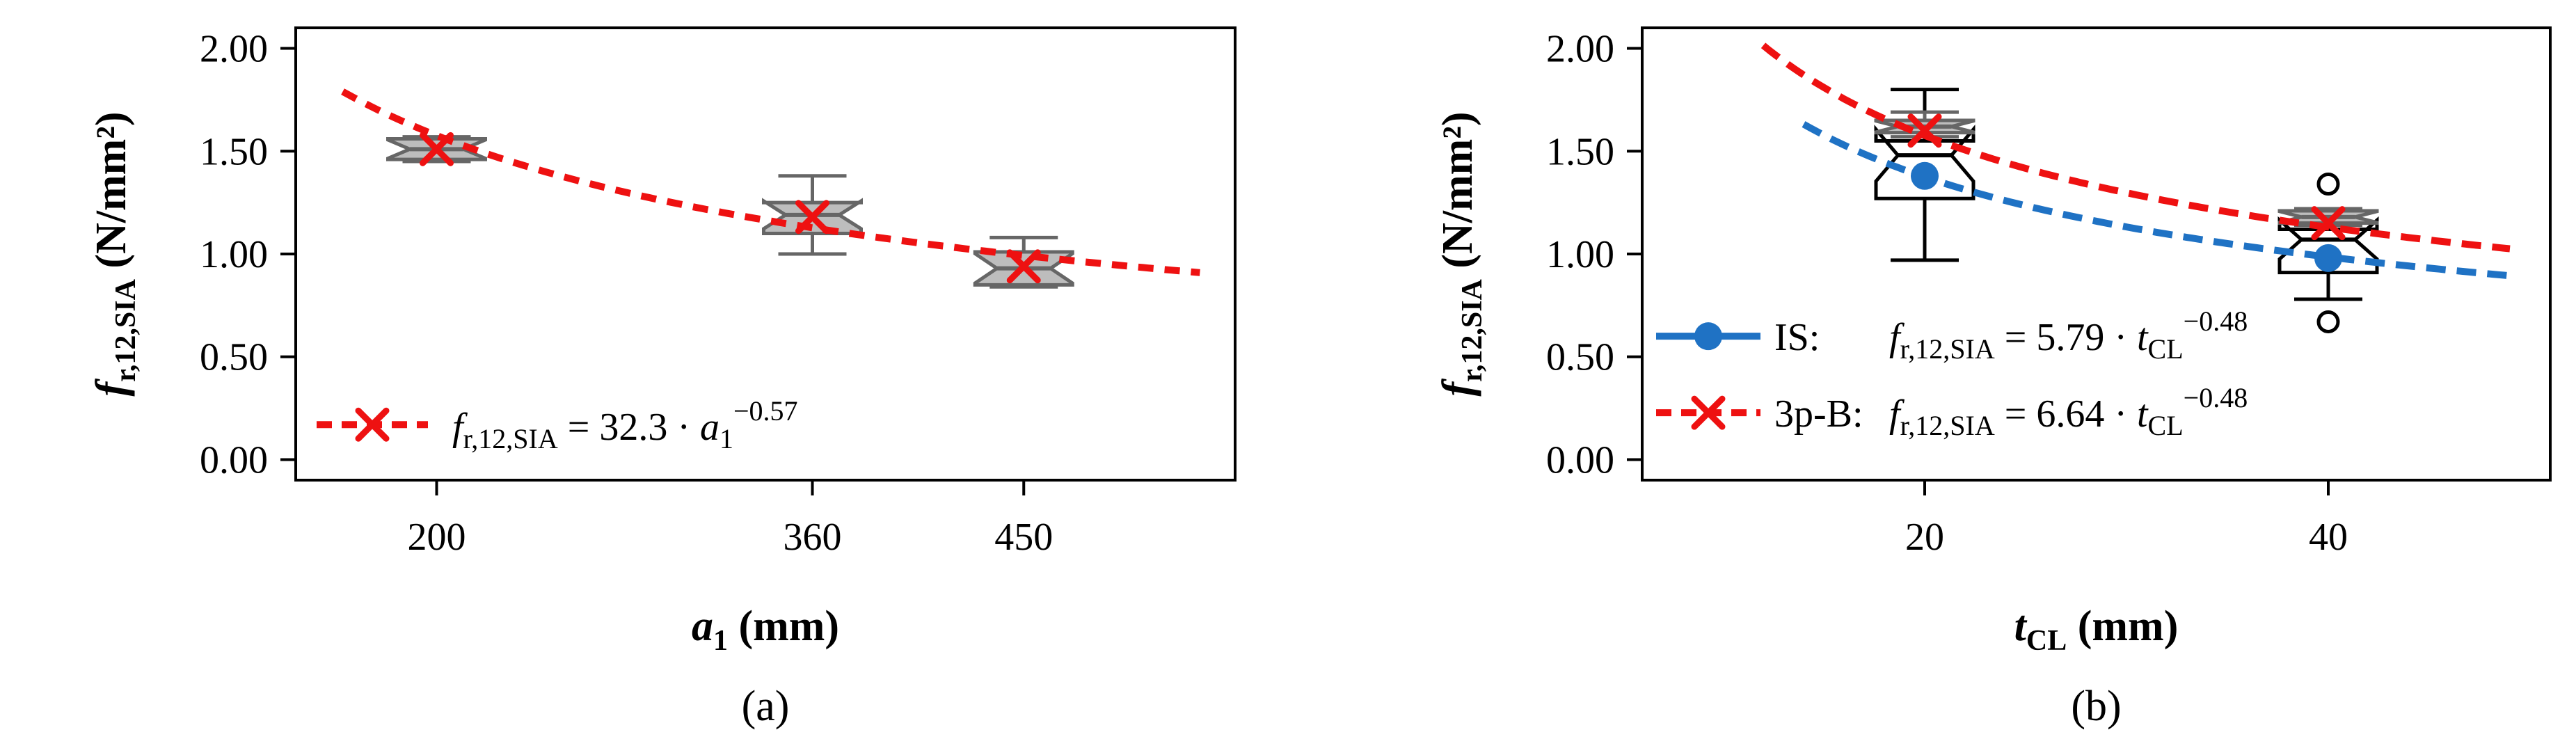 This screenshot has height=755, width=2576. What do you see at coordinates (770, 182) in the screenshot?
I see `fit-curve` at bounding box center [770, 182].